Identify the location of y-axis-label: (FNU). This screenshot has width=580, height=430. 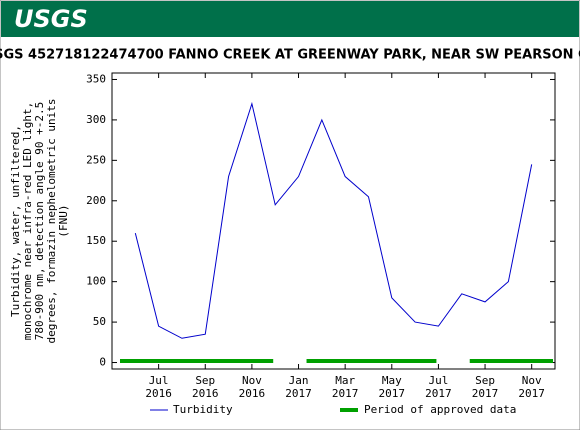
(63, 220).